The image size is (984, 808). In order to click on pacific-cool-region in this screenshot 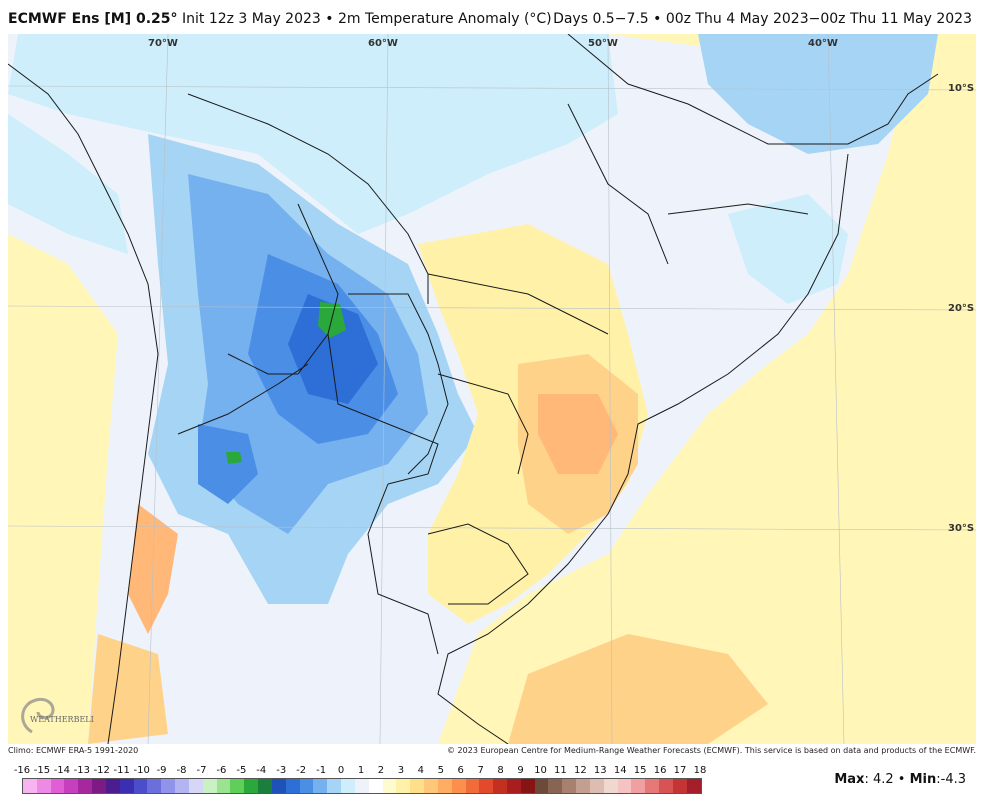, I will do `click(68, 184)`.